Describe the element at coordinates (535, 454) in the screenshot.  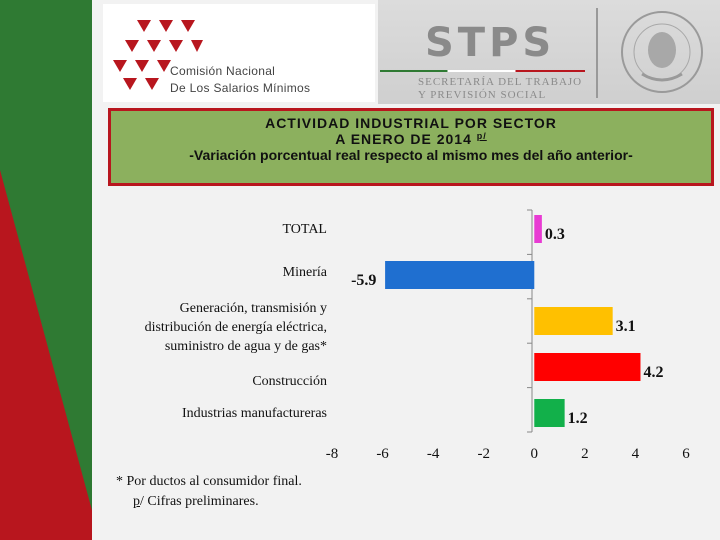
I see `x-tick-label-4: 0` at that location.